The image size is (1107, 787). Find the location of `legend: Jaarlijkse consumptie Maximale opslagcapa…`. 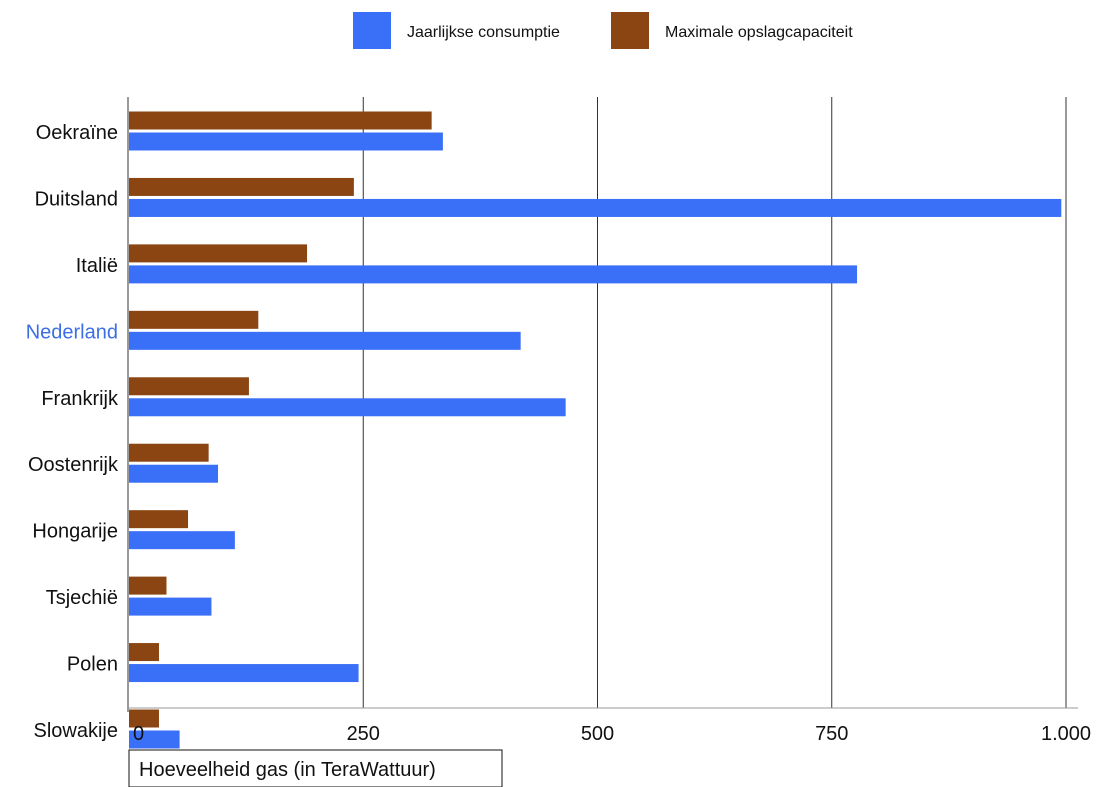

legend: Jaarlijkse consumptie Maximale opslagcapa… is located at coordinates (603, 30).